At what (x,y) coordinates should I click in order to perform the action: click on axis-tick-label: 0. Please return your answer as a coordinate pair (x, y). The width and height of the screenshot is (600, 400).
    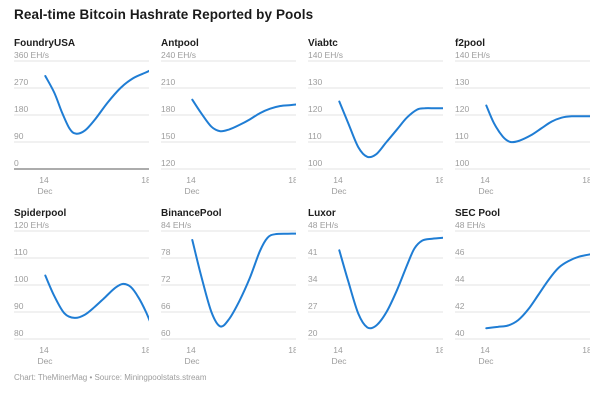
    Looking at the image, I should click on (16, 163).